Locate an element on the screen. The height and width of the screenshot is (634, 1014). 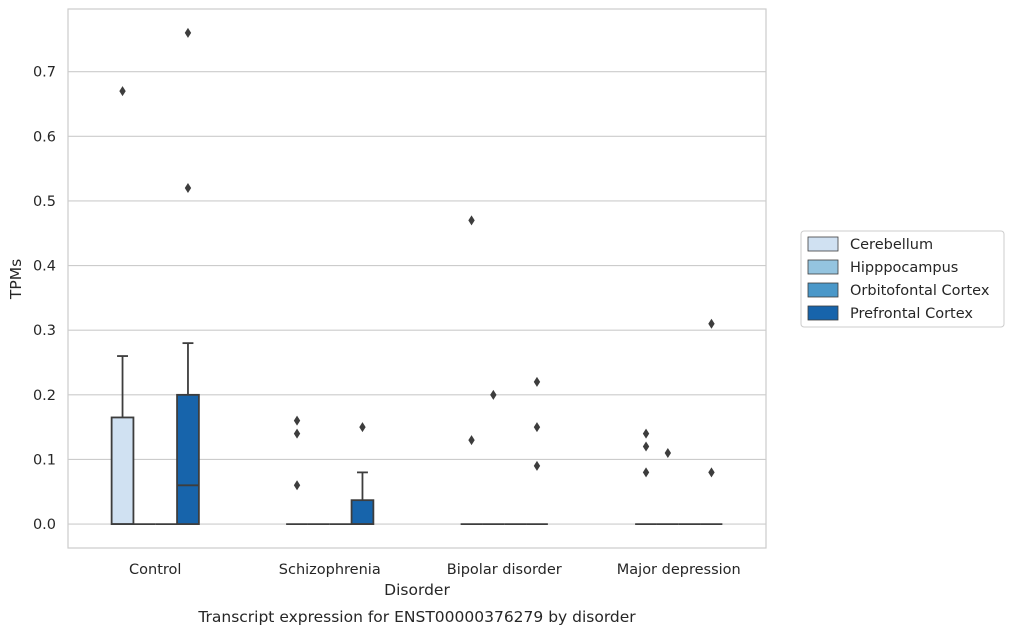
legend-label: Cerebellum is located at coordinates (891, 245).